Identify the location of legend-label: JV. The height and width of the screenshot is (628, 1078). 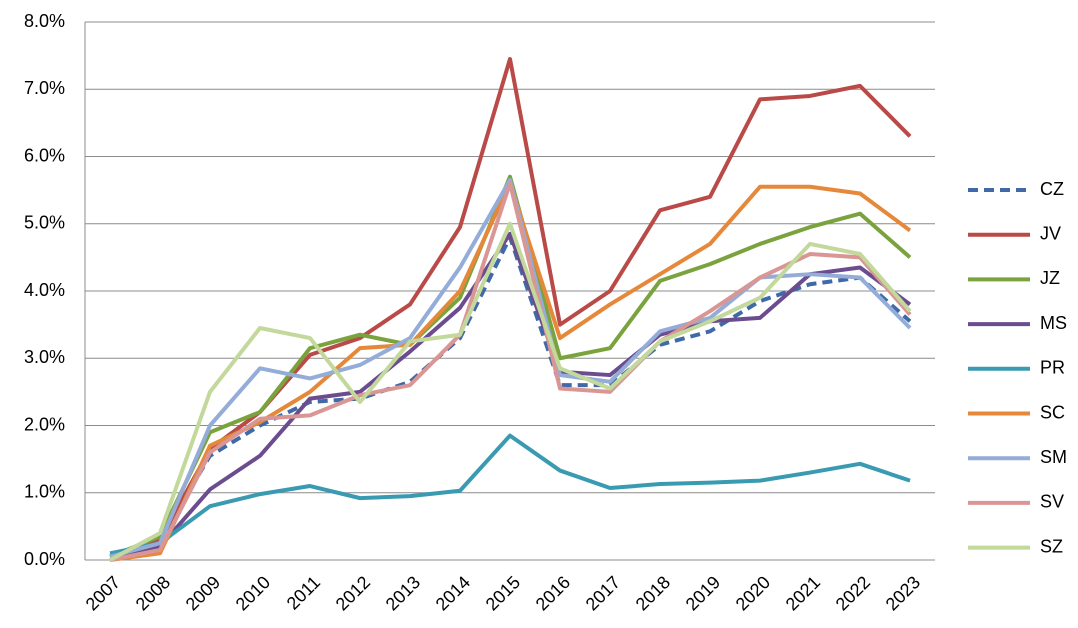
(1050, 233).